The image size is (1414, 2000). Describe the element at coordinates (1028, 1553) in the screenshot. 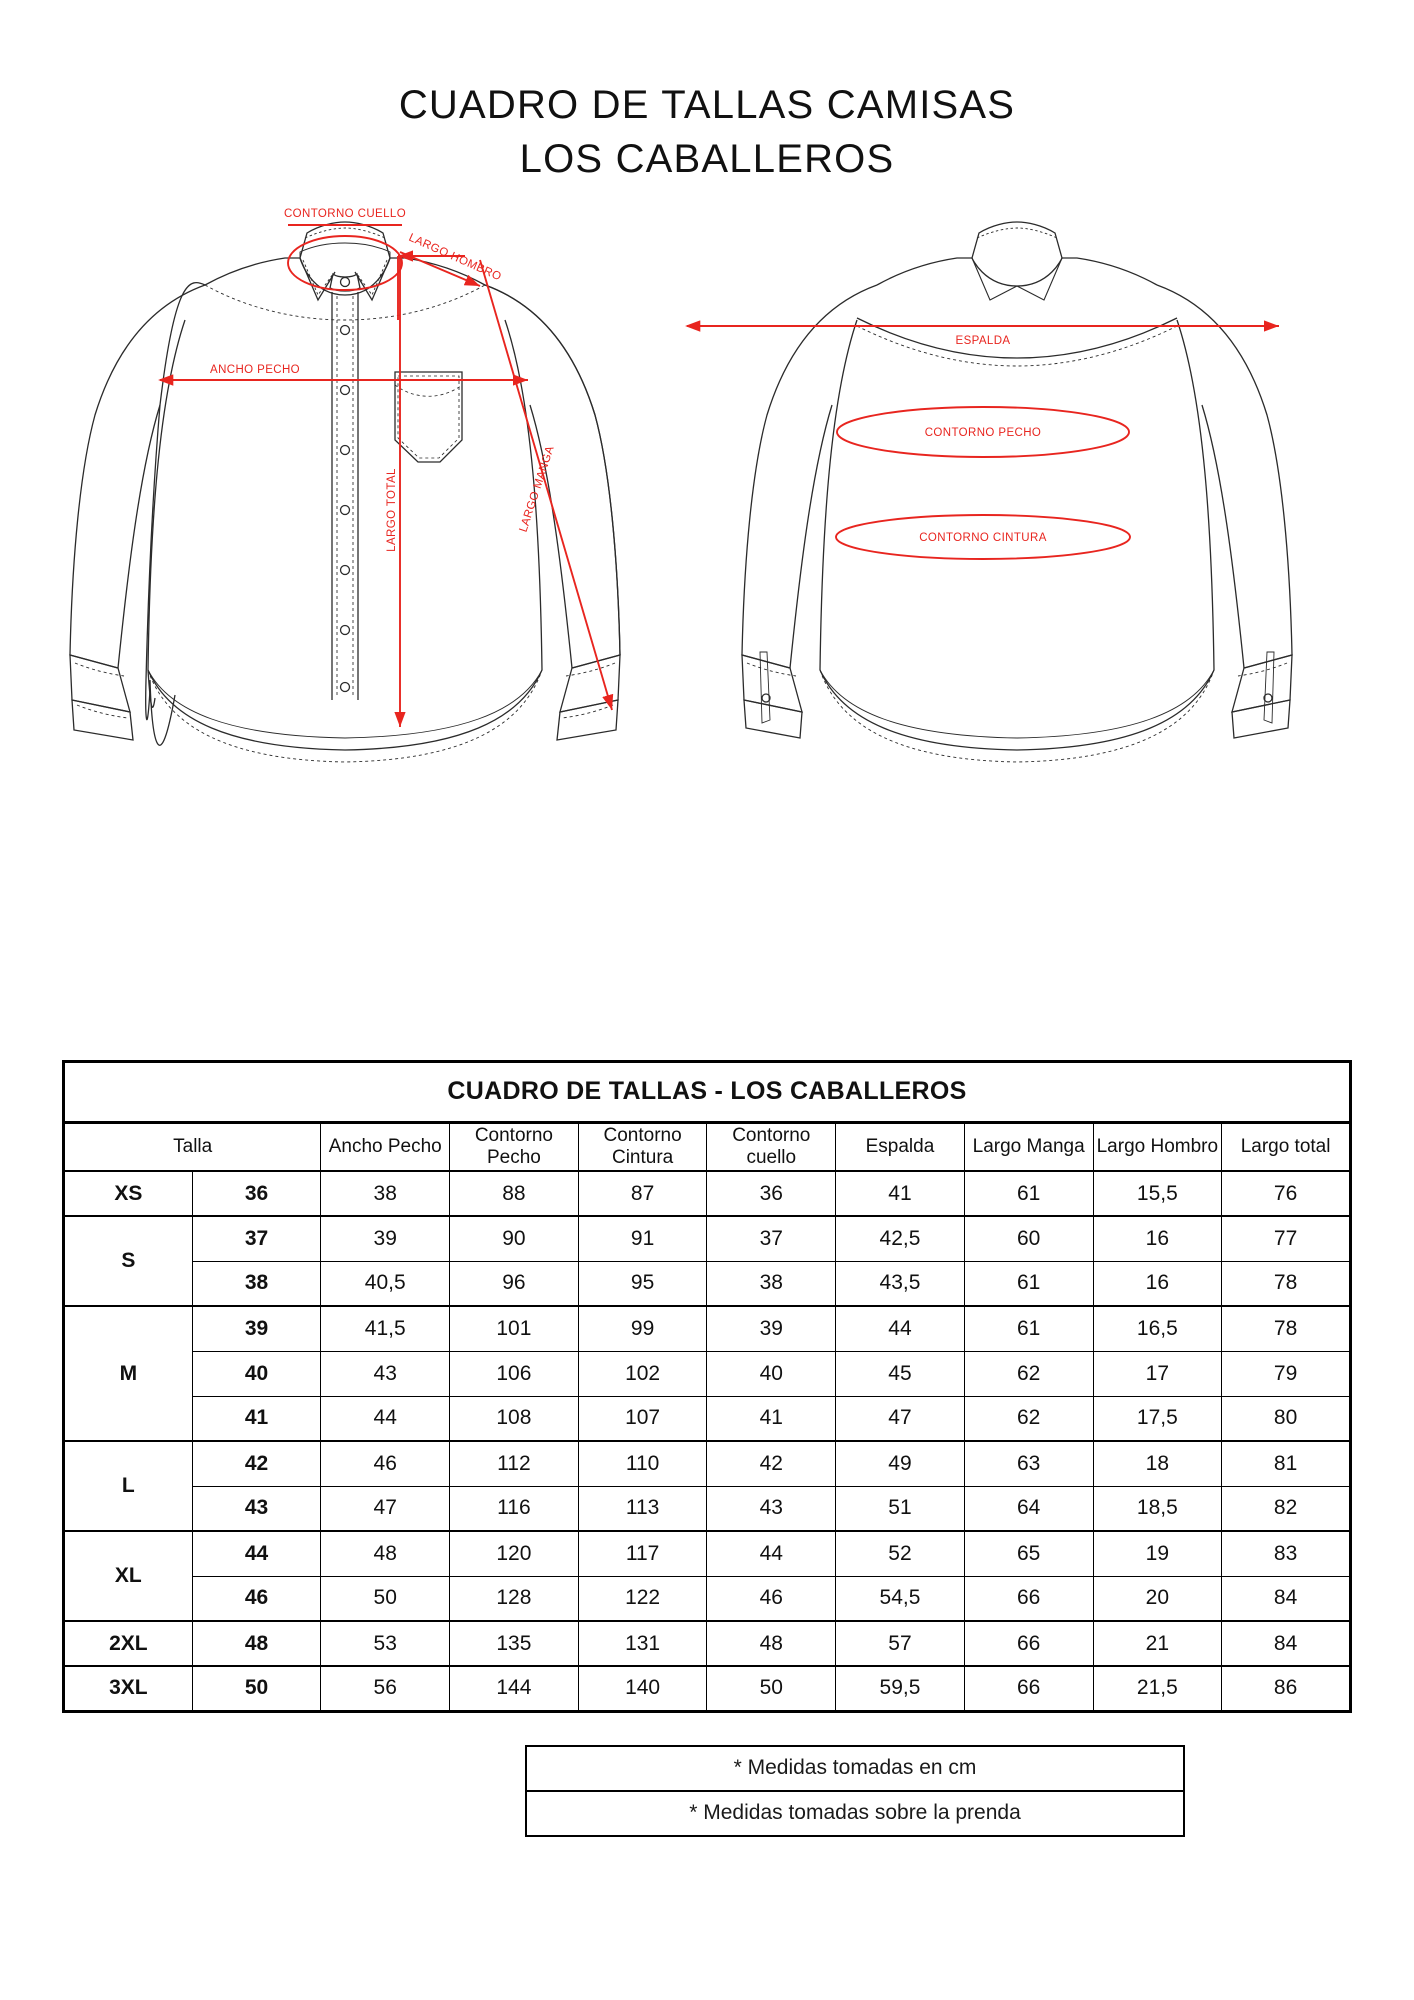

I see `cell-largo-manga: 65` at that location.